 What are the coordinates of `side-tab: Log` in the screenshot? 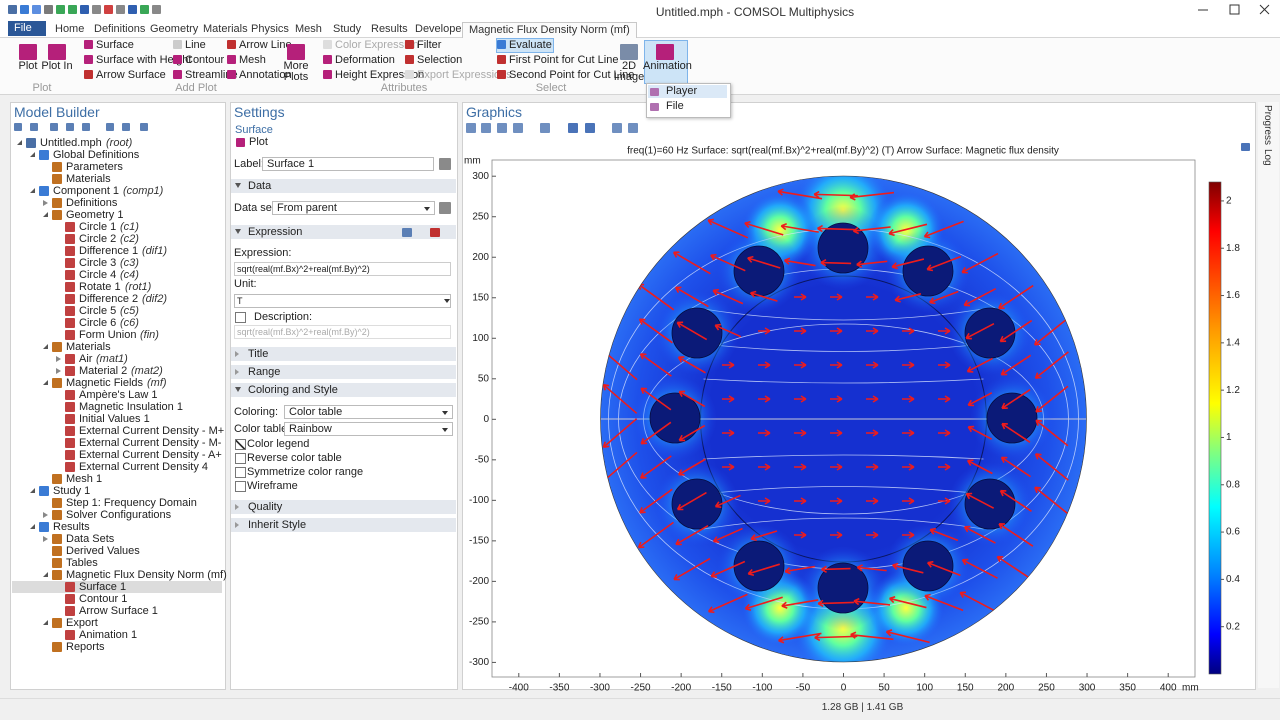 It's located at (1267, 157).